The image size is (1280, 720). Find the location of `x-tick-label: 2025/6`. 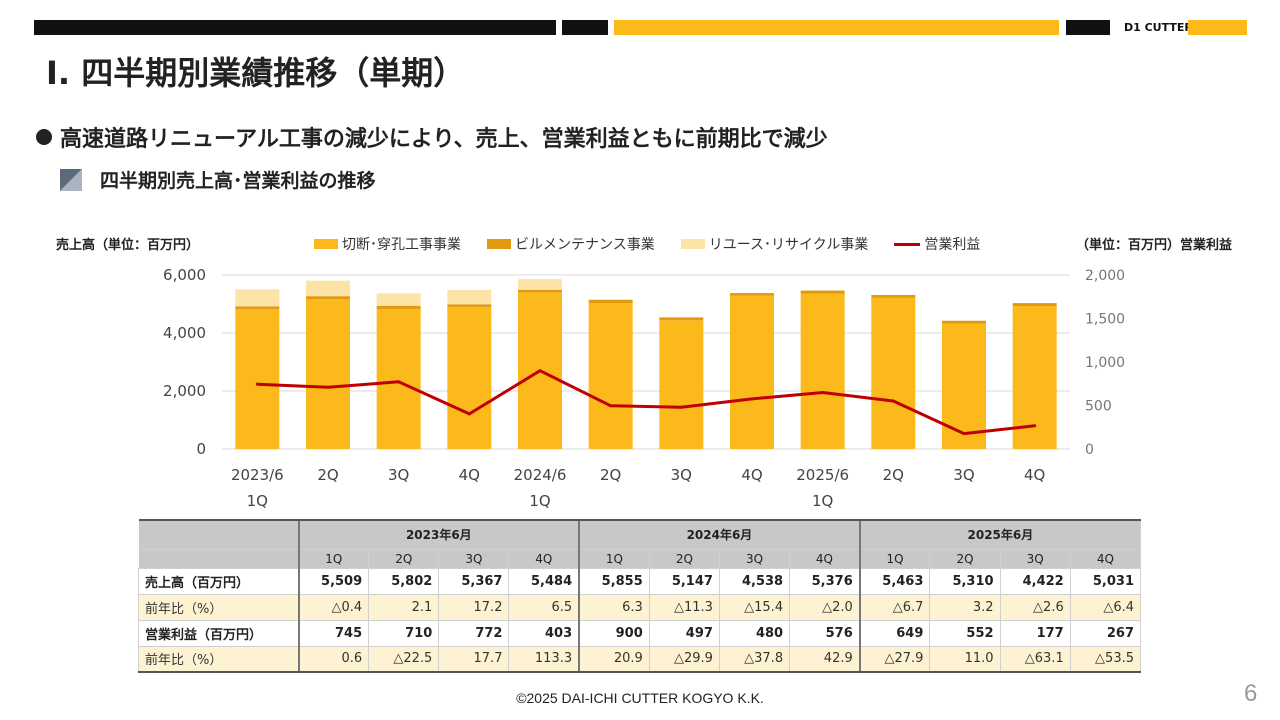

x-tick-label: 2025/6 is located at coordinates (822, 475).